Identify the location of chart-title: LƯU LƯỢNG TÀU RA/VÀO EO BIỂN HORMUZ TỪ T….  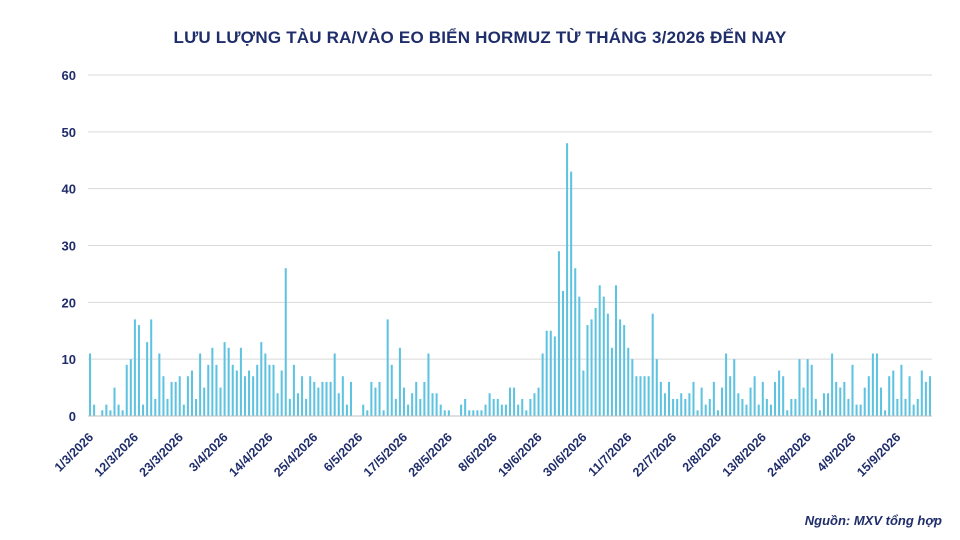
(480, 37).